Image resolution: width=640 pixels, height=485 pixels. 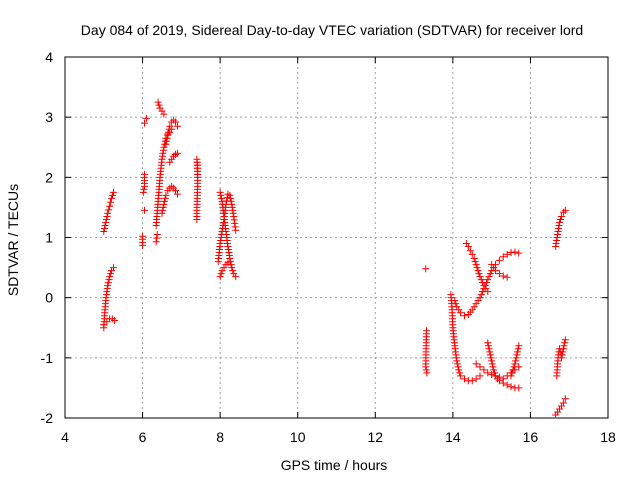 I want to click on y-tick-label: 1, so click(x=49, y=238).